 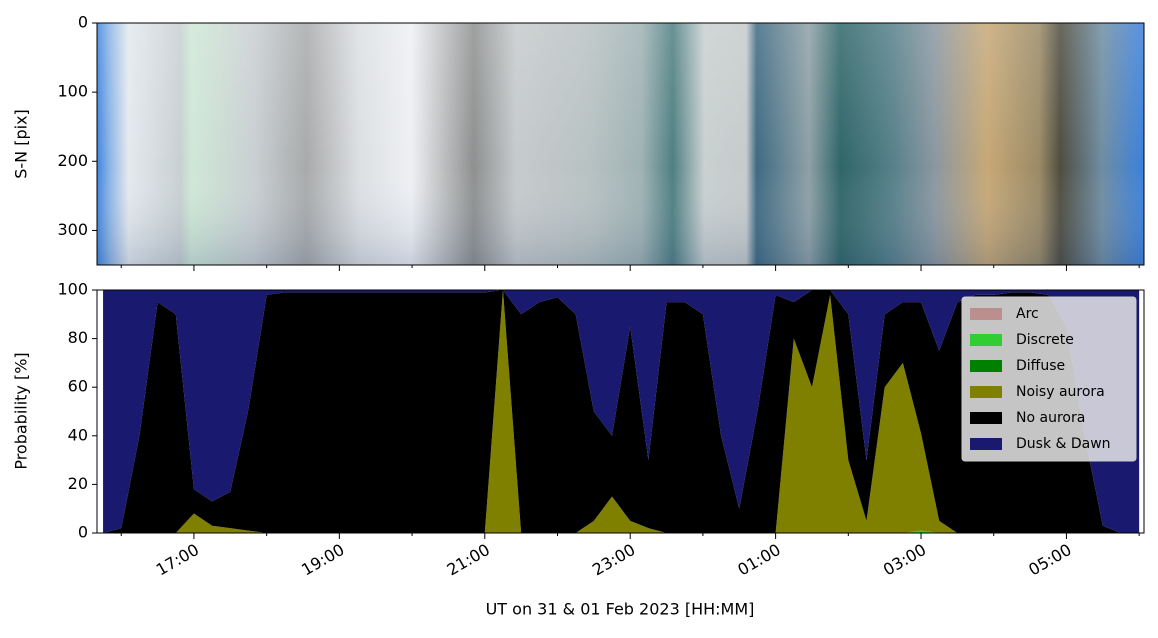 I want to click on y-tick-label: 300, so click(x=72, y=229).